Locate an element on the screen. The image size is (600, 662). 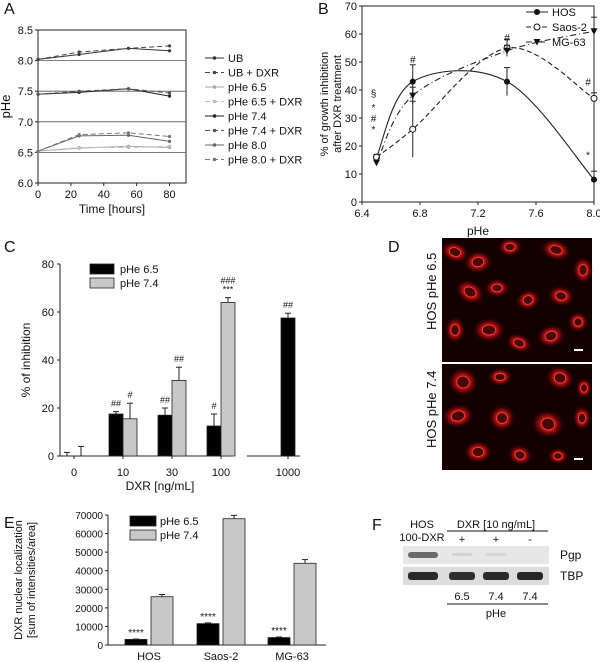
chart-e-xtick-label: Saos-2 is located at coordinates (221, 656).